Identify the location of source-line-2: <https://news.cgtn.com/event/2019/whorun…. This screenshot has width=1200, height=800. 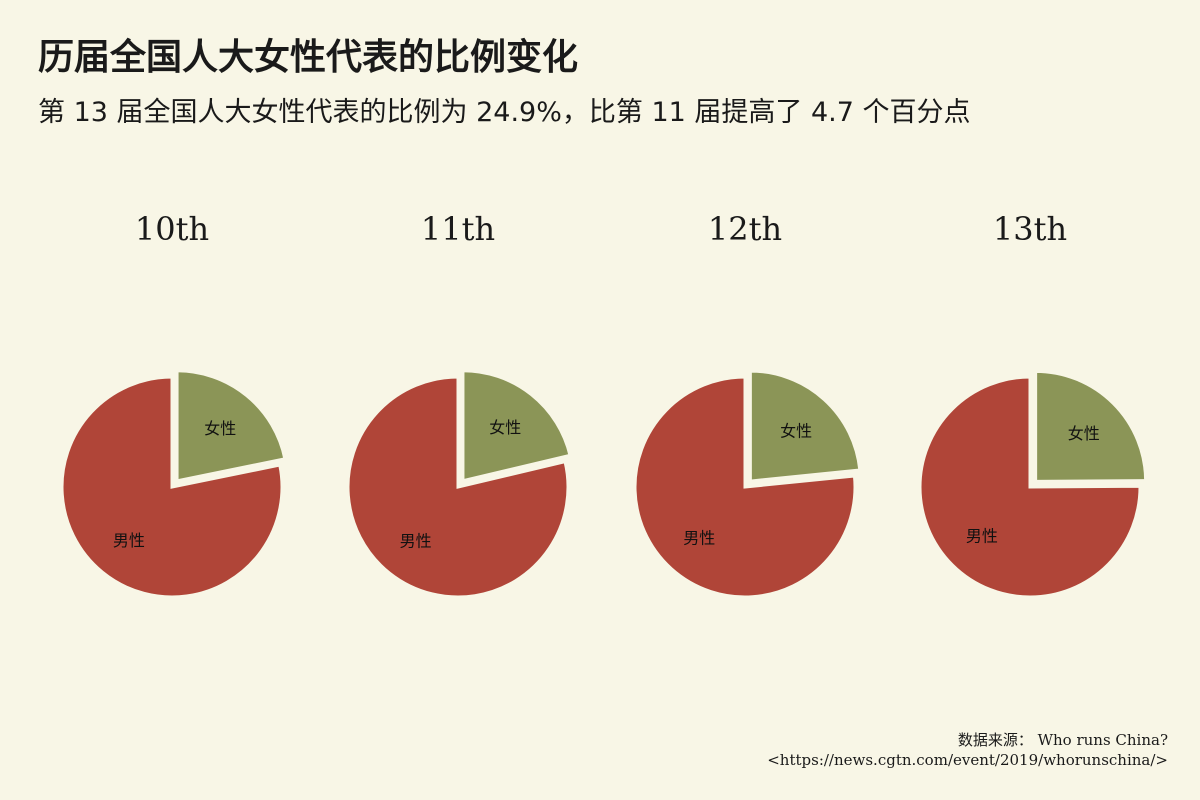
(967, 760).